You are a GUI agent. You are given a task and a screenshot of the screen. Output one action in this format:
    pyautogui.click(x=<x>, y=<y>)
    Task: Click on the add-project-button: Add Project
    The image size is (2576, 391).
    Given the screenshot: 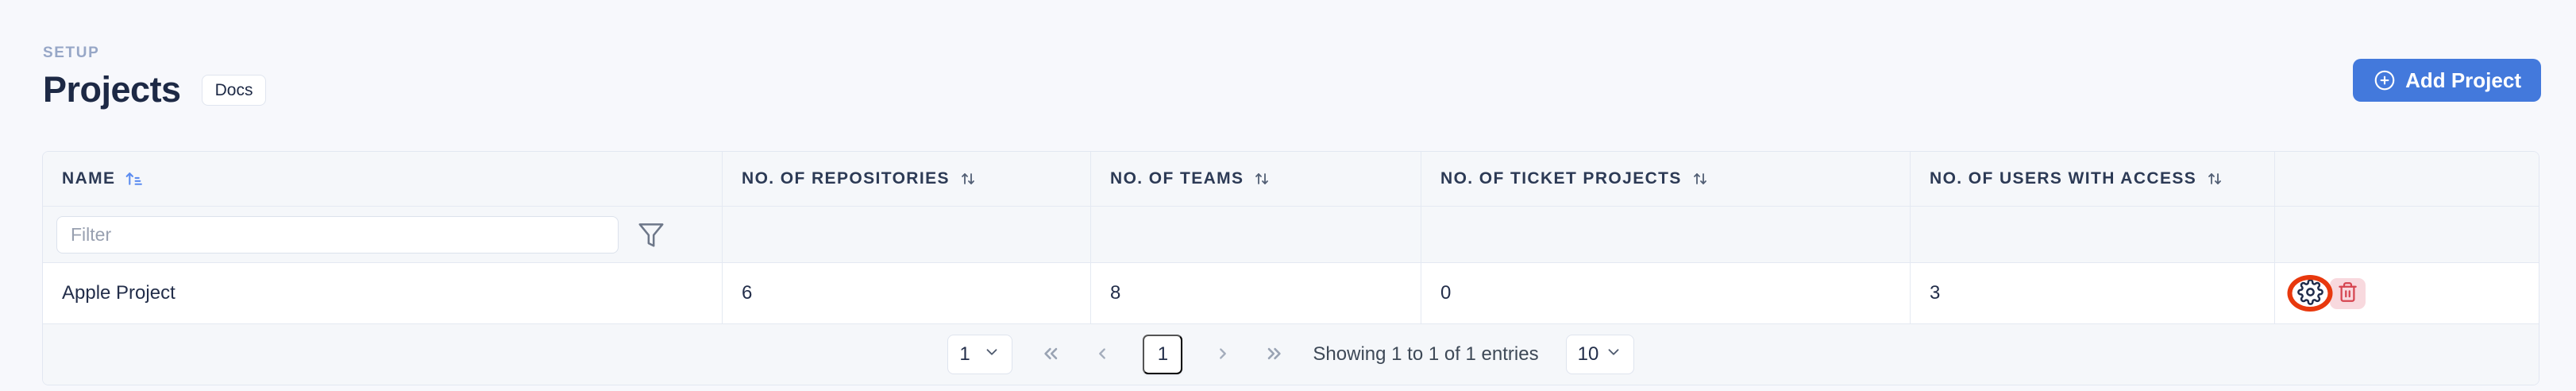 What is the action you would take?
    pyautogui.click(x=2447, y=80)
    